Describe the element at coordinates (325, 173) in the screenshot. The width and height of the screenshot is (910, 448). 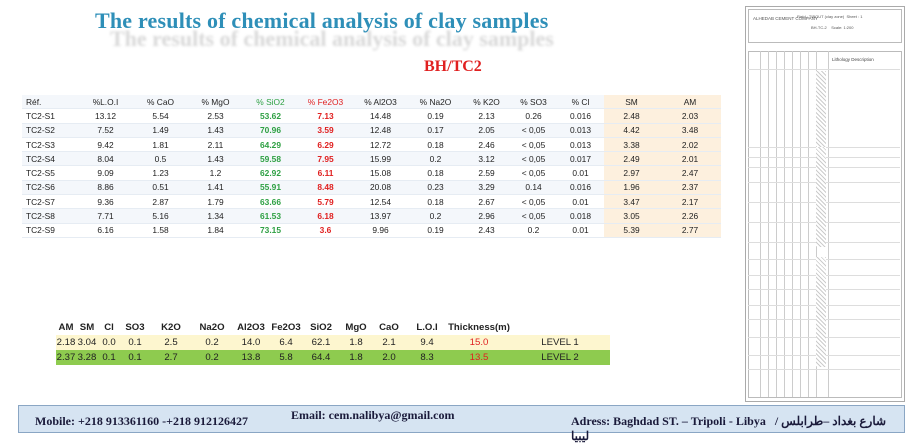
I see `table-cell: 6.11` at that location.